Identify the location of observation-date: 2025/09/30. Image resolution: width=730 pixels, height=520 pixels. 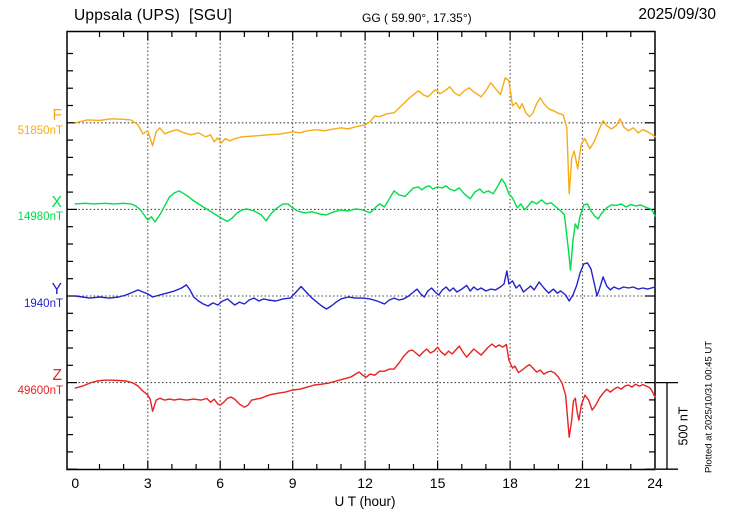
(677, 14).